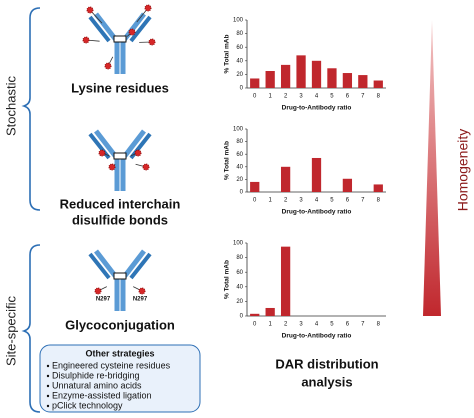 This screenshot has width=474, height=418. Describe the element at coordinates (97, 385) in the screenshot. I see `strategy-item: Unnatural amino acids` at that location.